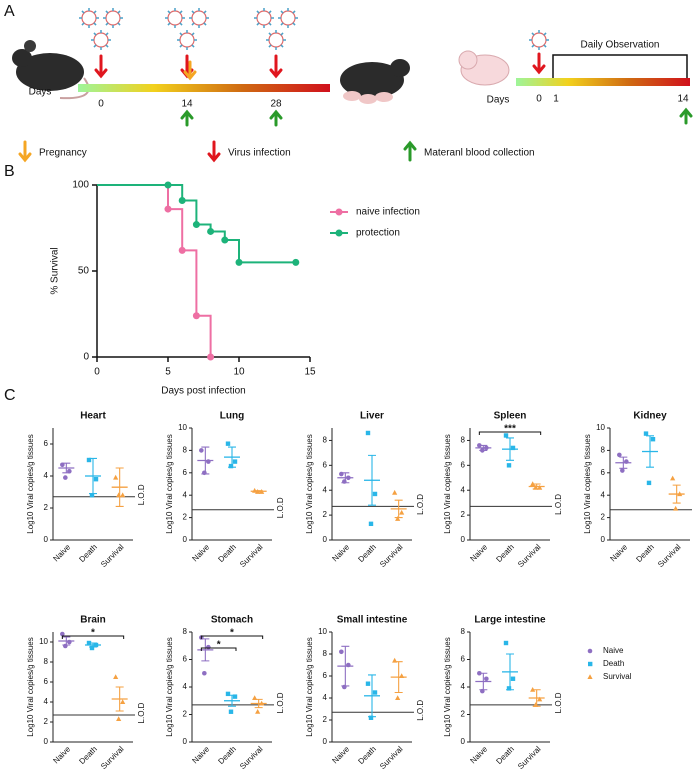 The width and height of the screenshot is (693, 784). What do you see at coordinates (214, 151) in the screenshot?
I see `legend-arrow` at bounding box center [214, 151].